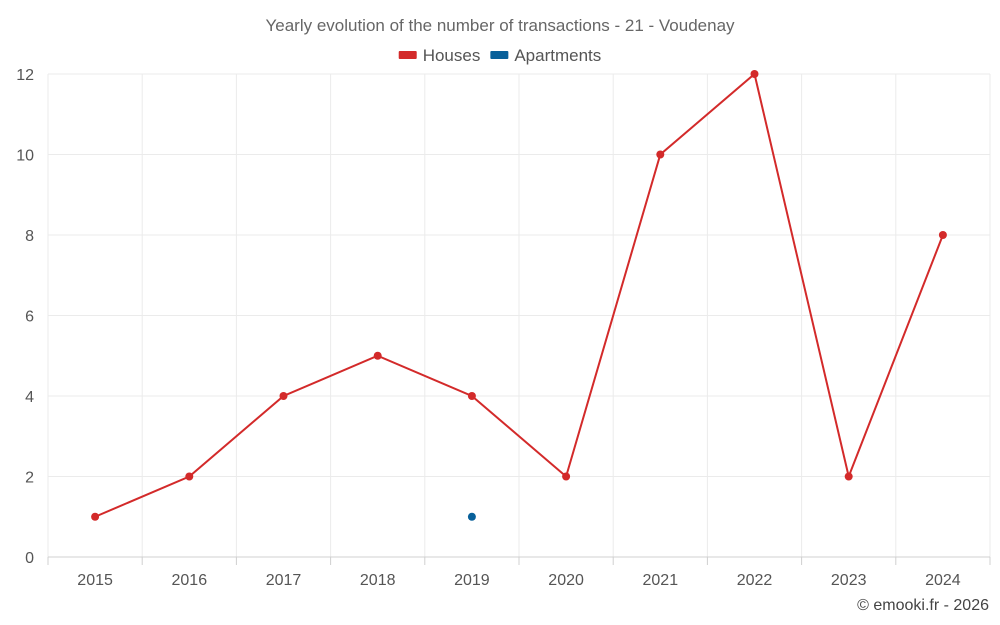  What do you see at coordinates (95, 580) in the screenshot?
I see `x-tick-label: 2015` at bounding box center [95, 580].